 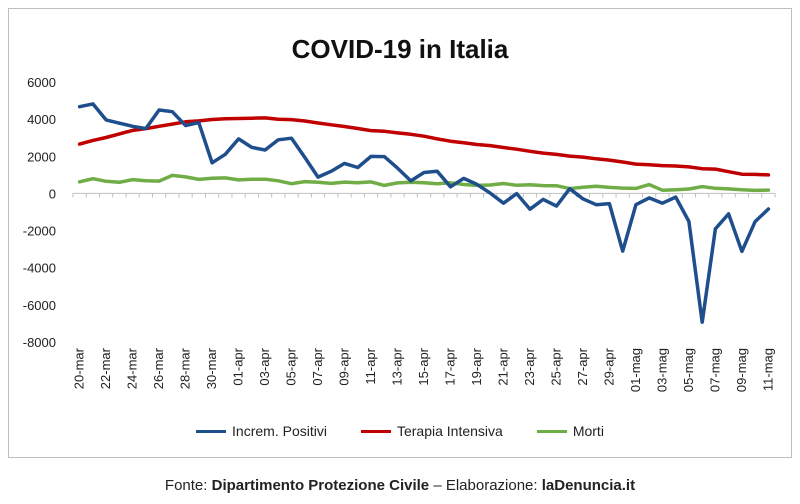 I want to click on x-tick-label: 24-mar, so click(x=132, y=368).